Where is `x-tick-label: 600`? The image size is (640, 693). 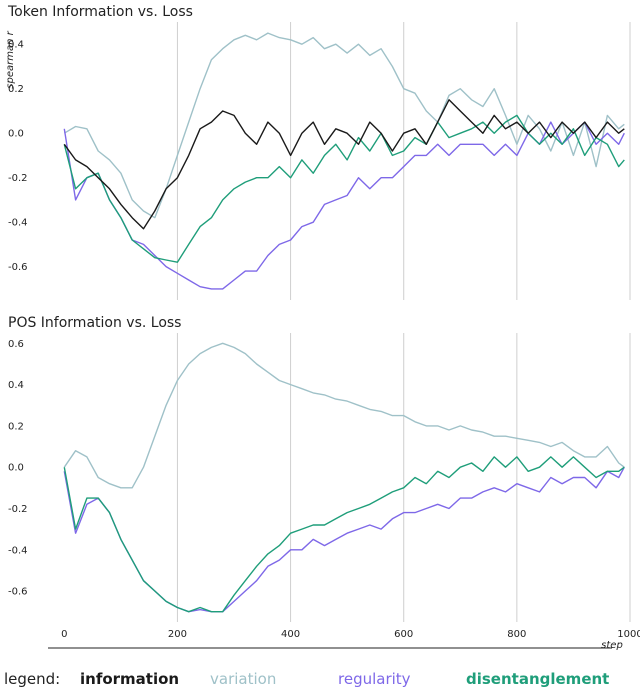 x-tick-label: 600 is located at coordinates (403, 634).